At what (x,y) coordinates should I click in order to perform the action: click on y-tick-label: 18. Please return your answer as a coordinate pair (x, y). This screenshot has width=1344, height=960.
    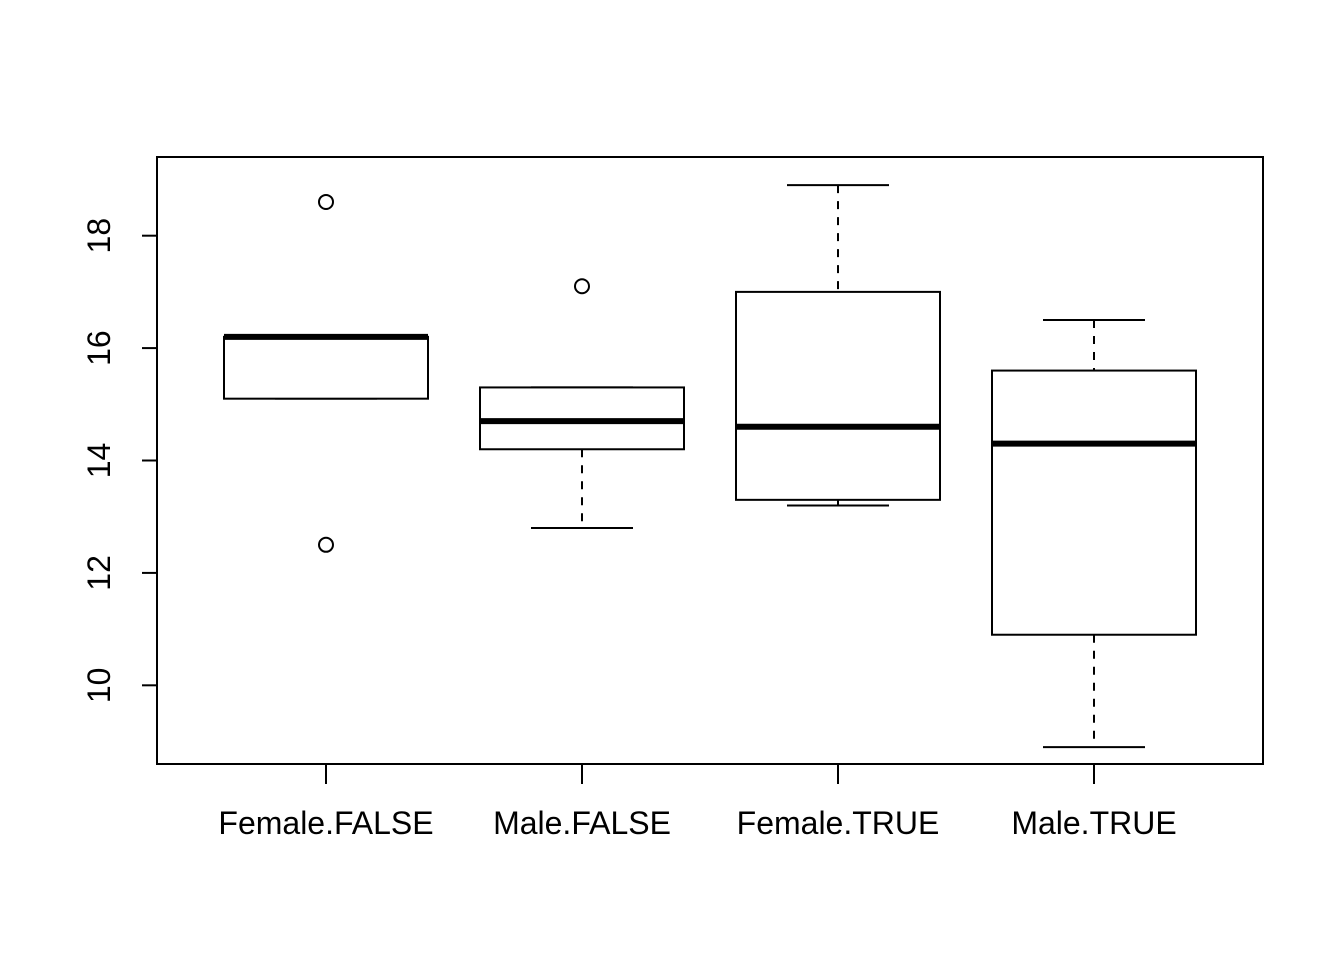
    Looking at the image, I should click on (99, 236).